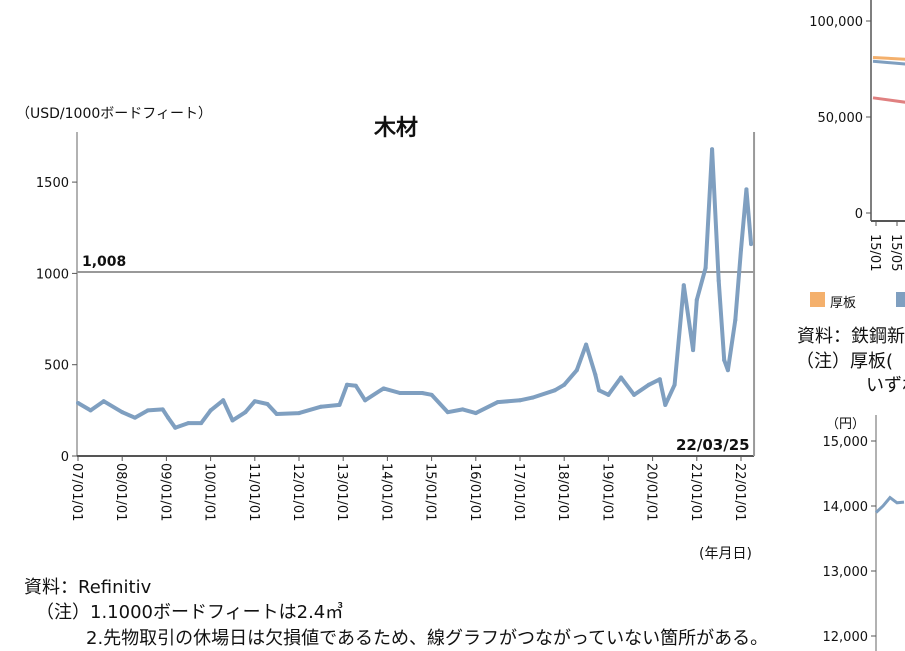 The image size is (905, 651). I want to click on right-note-1: （注）厚板(, so click(845, 361).